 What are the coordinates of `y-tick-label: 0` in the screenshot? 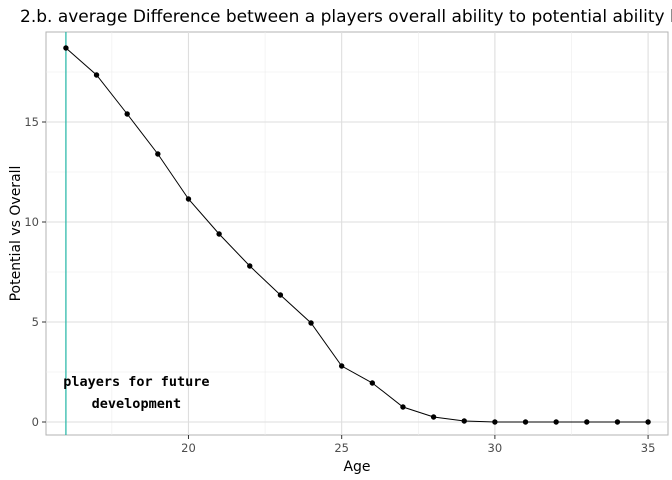 It's located at (35, 422).